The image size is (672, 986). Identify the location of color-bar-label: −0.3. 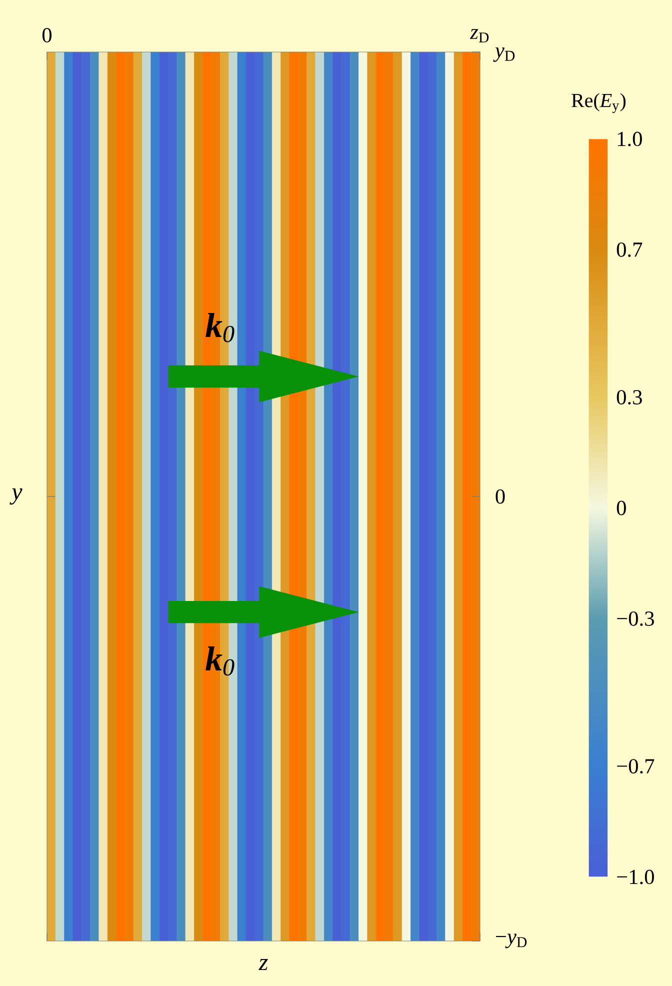
(635, 618).